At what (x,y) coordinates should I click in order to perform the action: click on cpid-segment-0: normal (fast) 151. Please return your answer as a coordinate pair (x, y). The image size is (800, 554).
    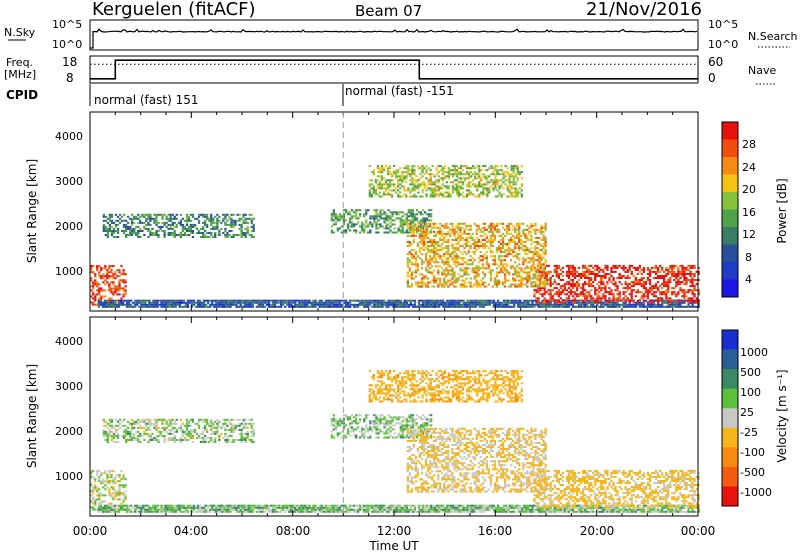
    Looking at the image, I should click on (146, 100).